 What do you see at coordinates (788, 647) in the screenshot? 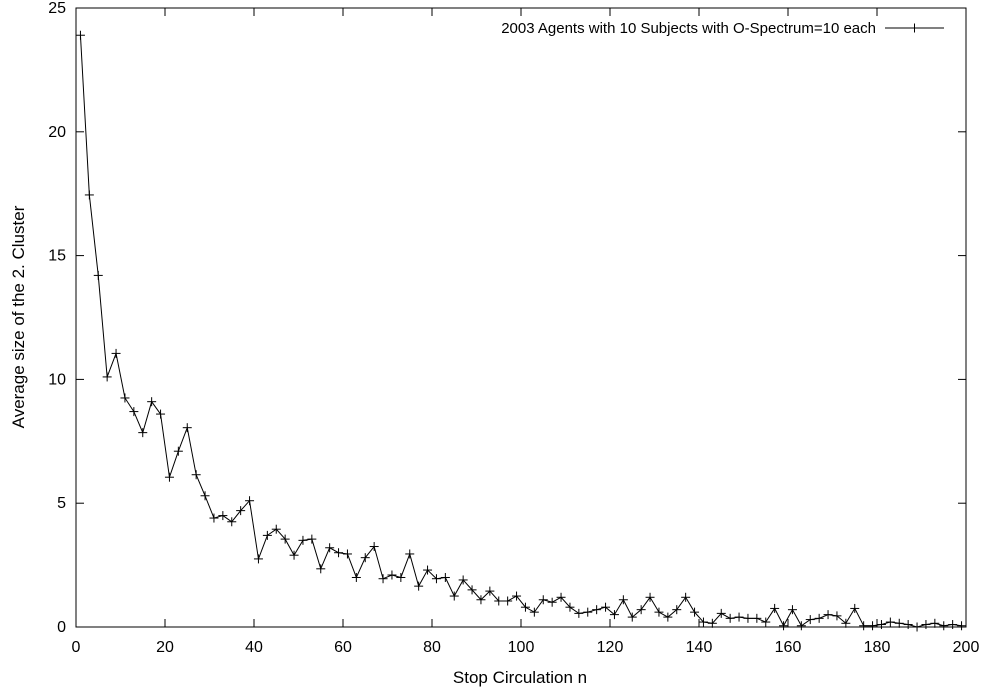
I see `x-tick-label: 160` at bounding box center [788, 647].